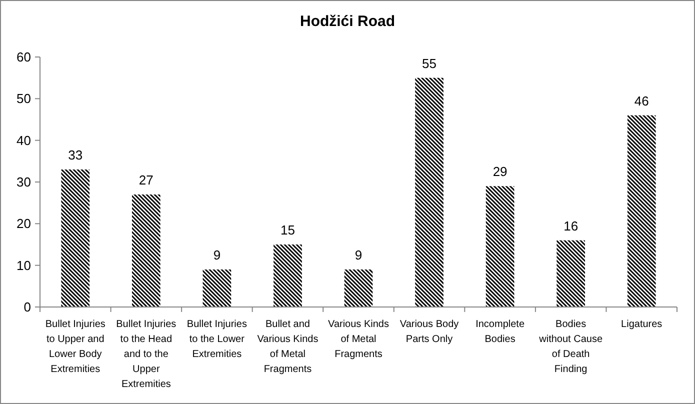  Describe the element at coordinates (23, 265) in the screenshot. I see `y-tick-label: 10` at that location.